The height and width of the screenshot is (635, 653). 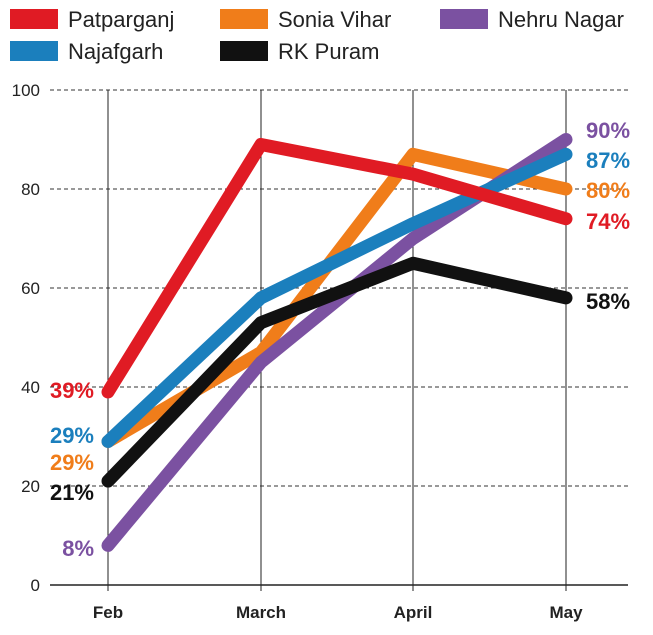 What do you see at coordinates (561, 19) in the screenshot?
I see `legend-label-nehru-nagar: Nehru Nagar` at bounding box center [561, 19].